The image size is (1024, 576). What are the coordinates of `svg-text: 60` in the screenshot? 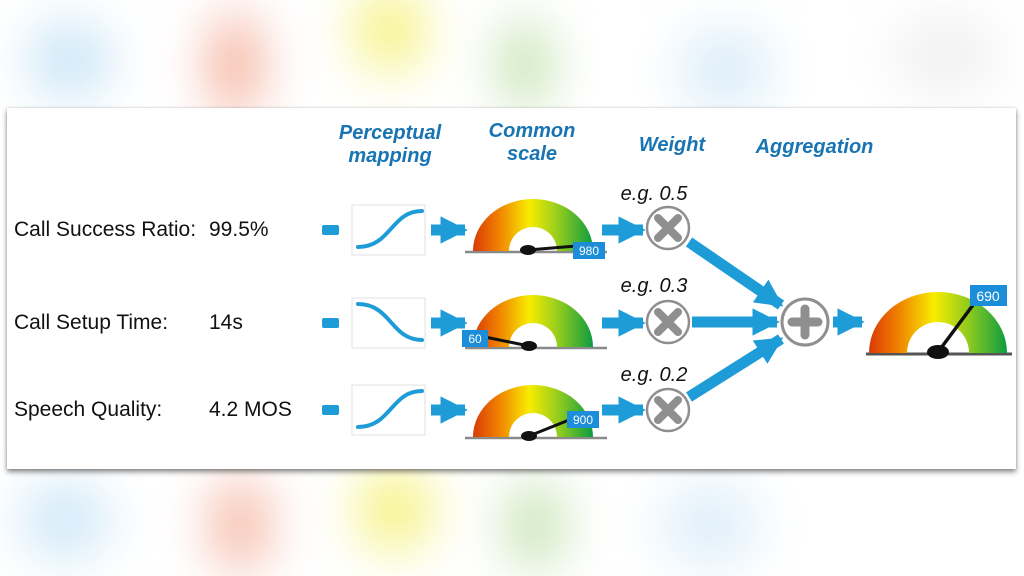 It's located at (475, 339).